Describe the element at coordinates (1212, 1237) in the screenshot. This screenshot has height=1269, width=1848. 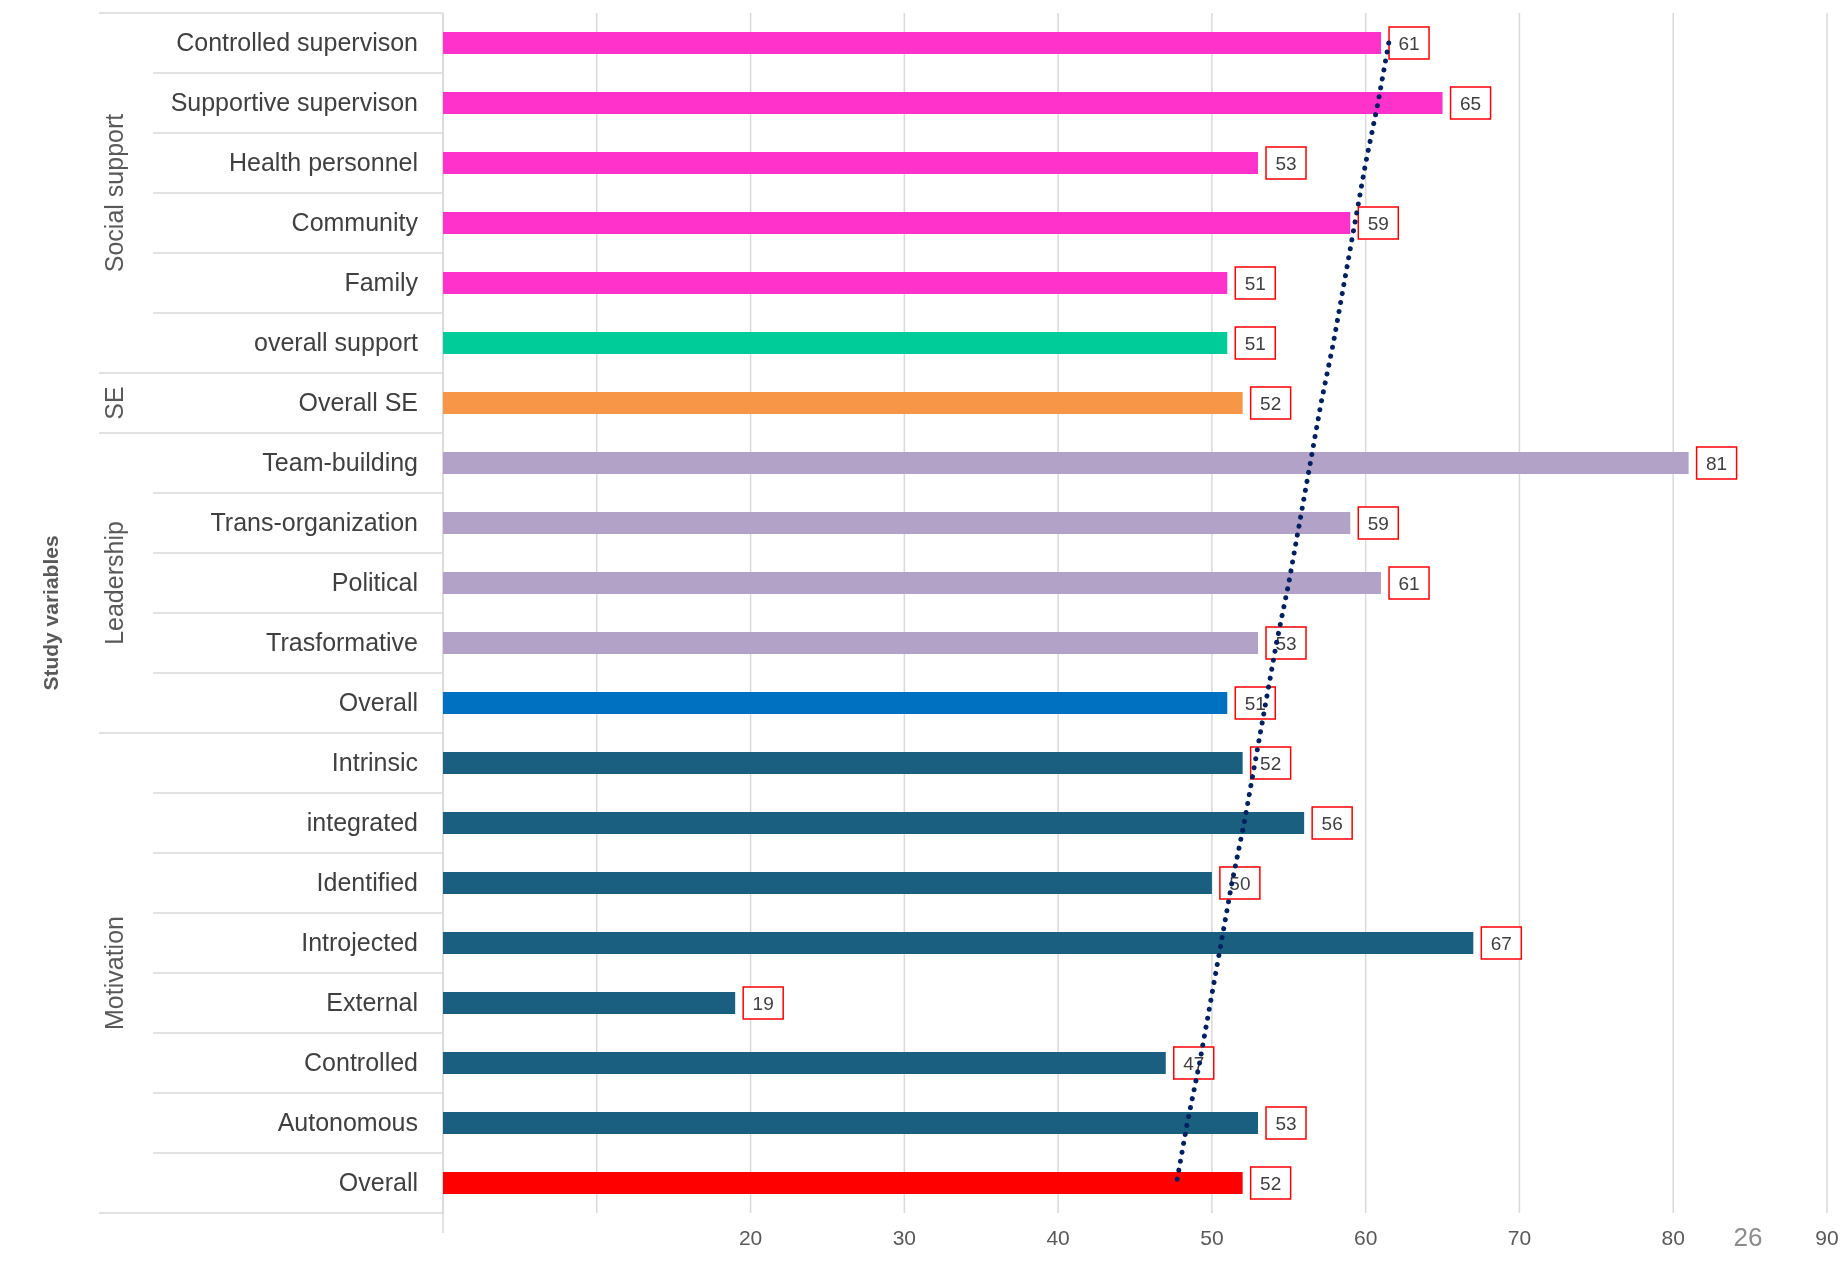
I see `x-tick-label: 50` at that location.